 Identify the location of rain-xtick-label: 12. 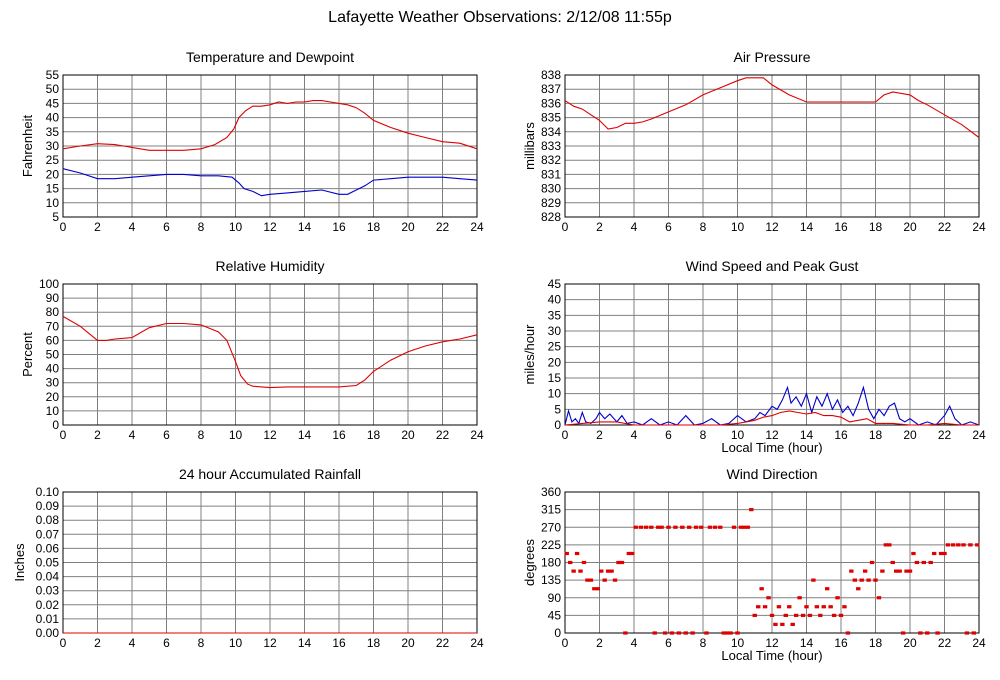
(270, 643).